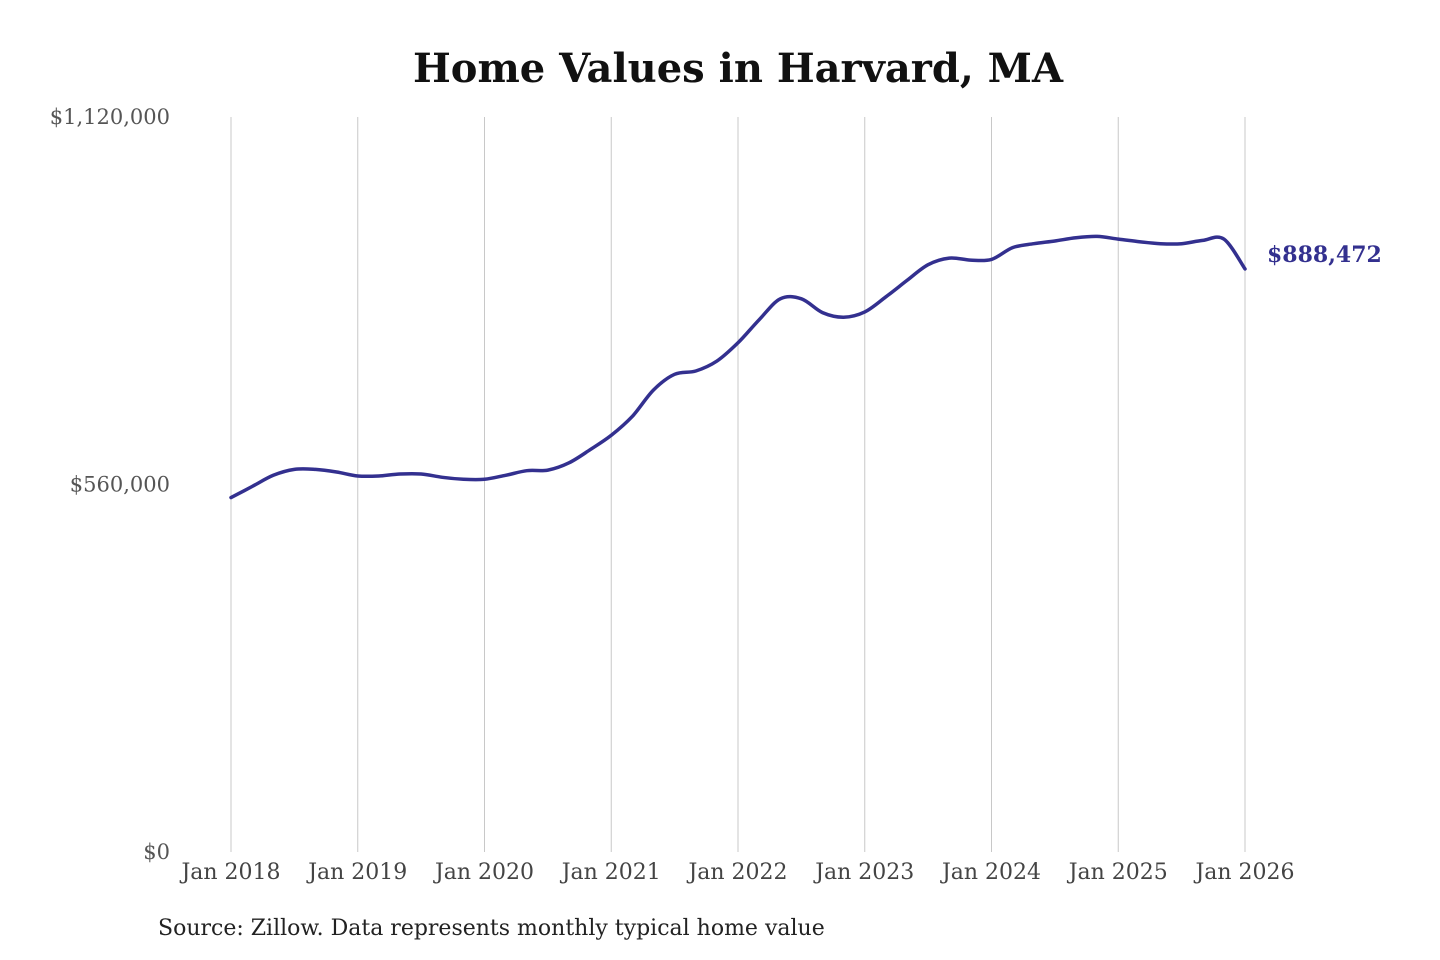 The width and height of the screenshot is (1440, 960). Describe the element at coordinates (120, 485) in the screenshot. I see `y-tick-label: $560,000` at that location.